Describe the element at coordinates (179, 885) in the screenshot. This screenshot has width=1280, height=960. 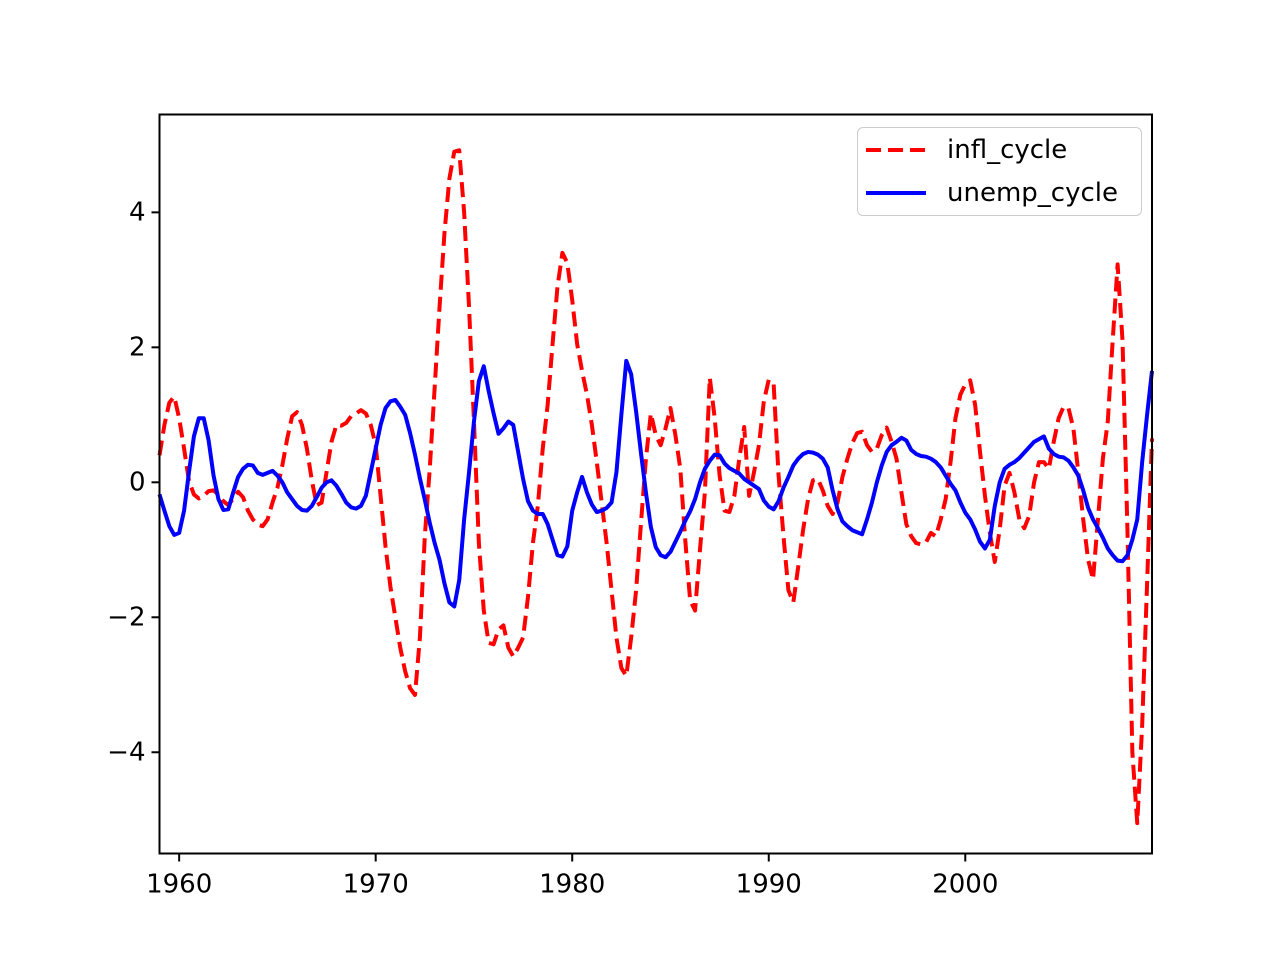
I see `x-tick-label: 1960` at that location.